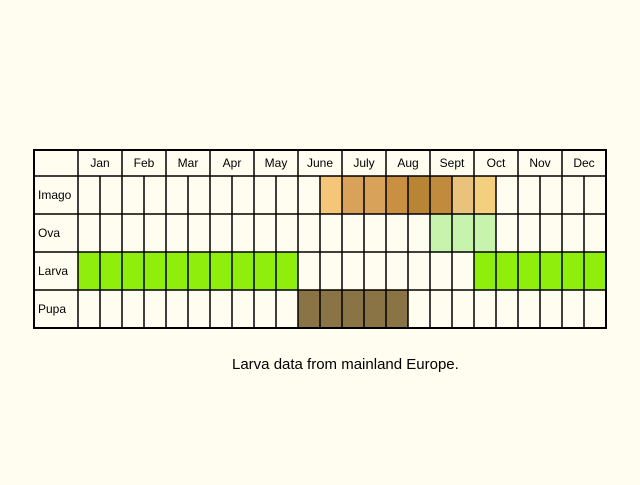  Describe the element at coordinates (452, 163) in the screenshot. I see `month-label-sept: Sept` at that location.